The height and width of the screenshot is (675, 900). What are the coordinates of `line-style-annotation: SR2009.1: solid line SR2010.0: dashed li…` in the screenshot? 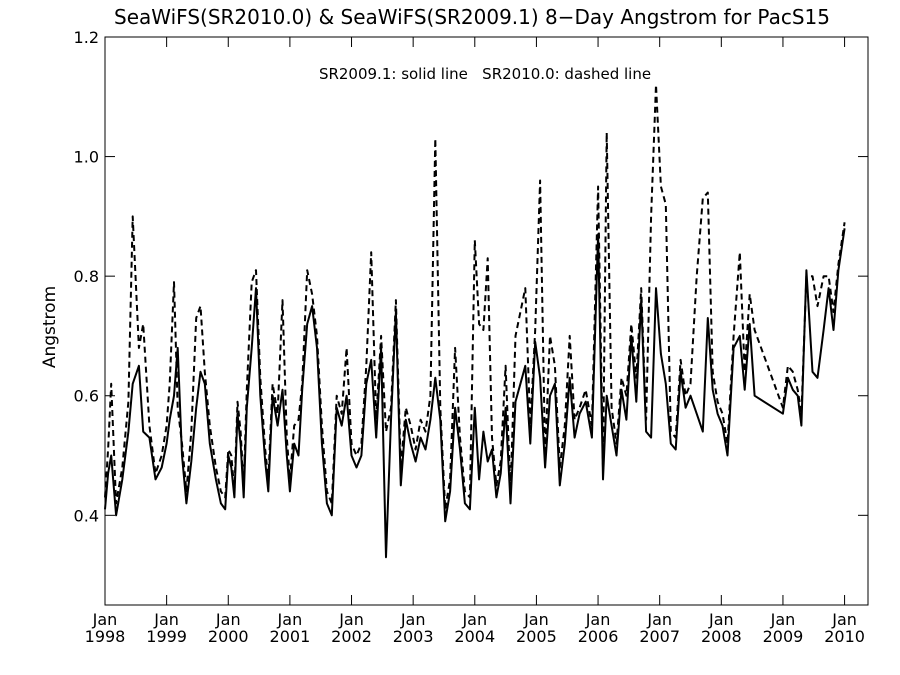 It's located at (485, 74).